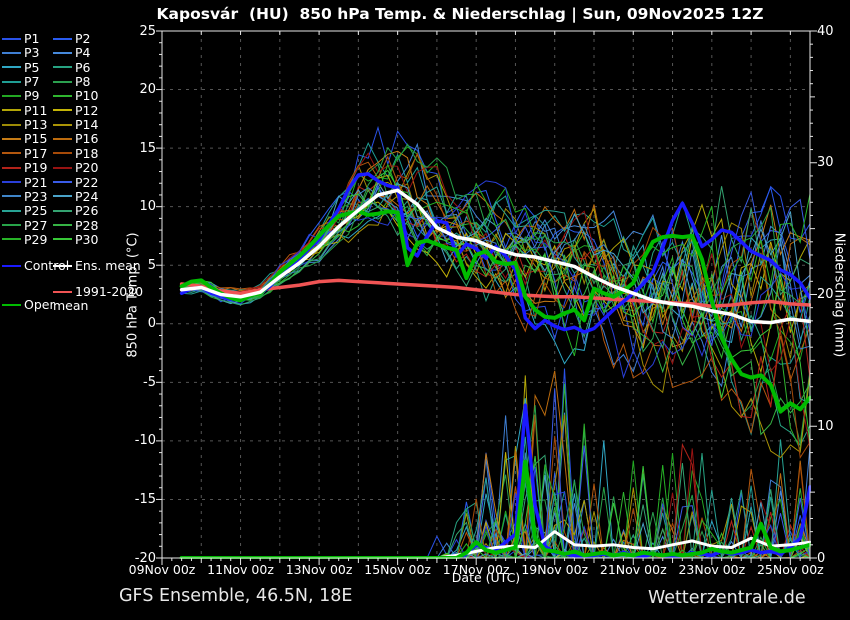 Image resolution: width=850 pixels, height=620 pixels. Describe the element at coordinates (35, 266) in the screenshot. I see `legend-item-control: Control` at that location.